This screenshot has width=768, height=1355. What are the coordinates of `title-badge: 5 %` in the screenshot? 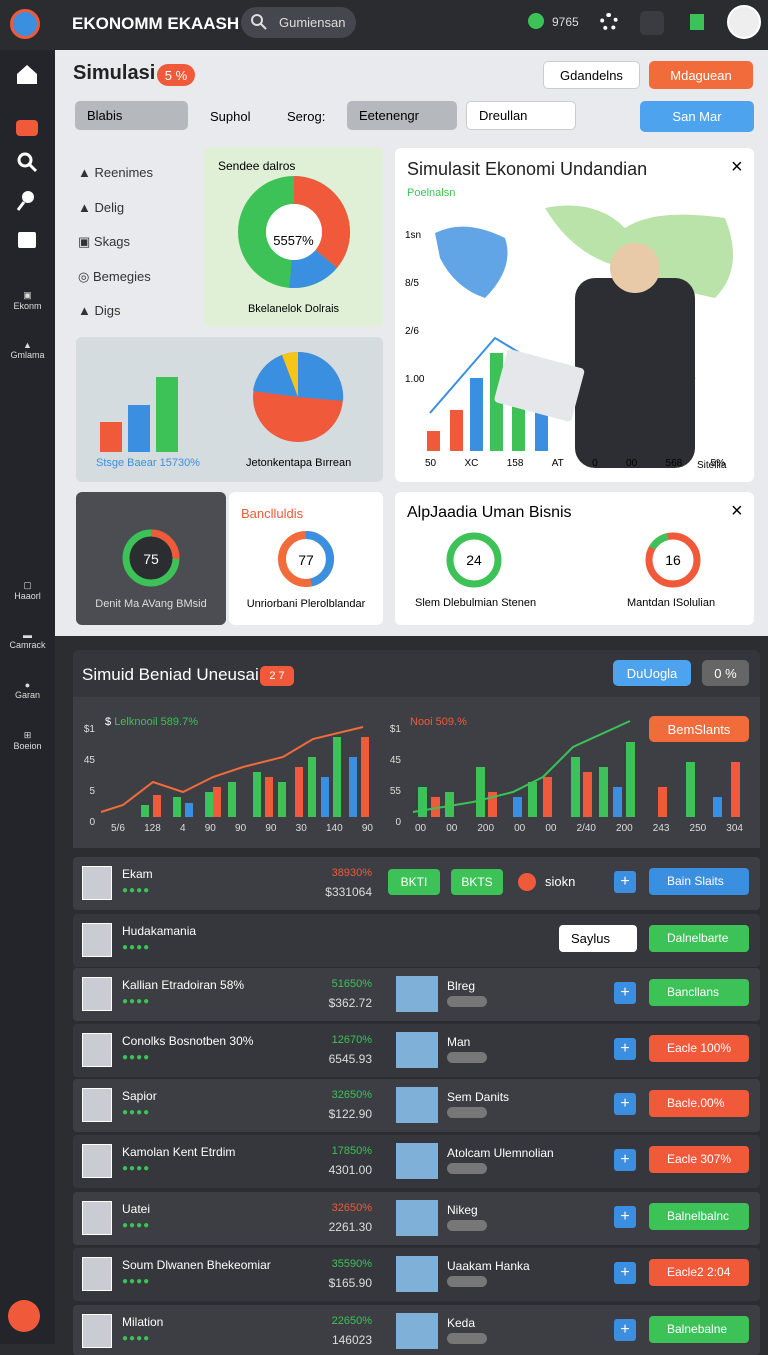 It's located at (176, 75).